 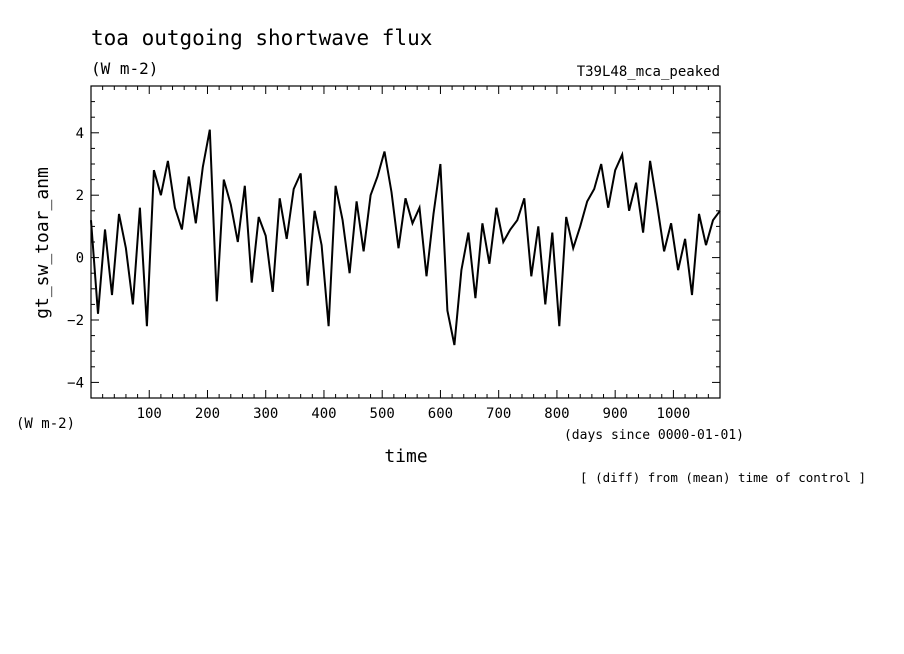 I want to click on y-tick-label: −4, so click(x=75, y=383).